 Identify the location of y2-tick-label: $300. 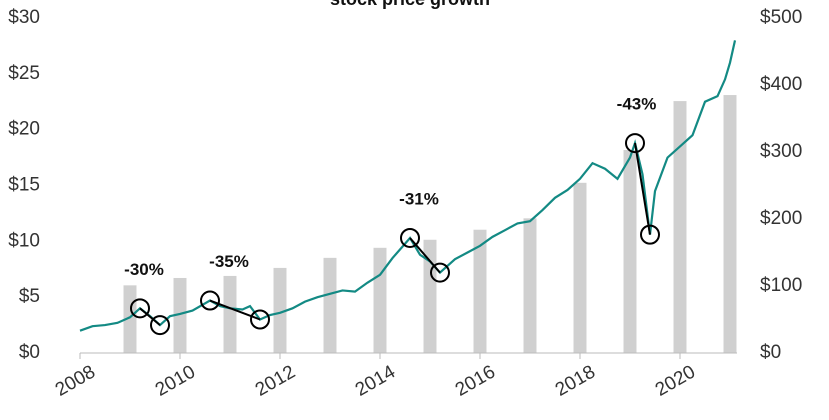
(781, 151).